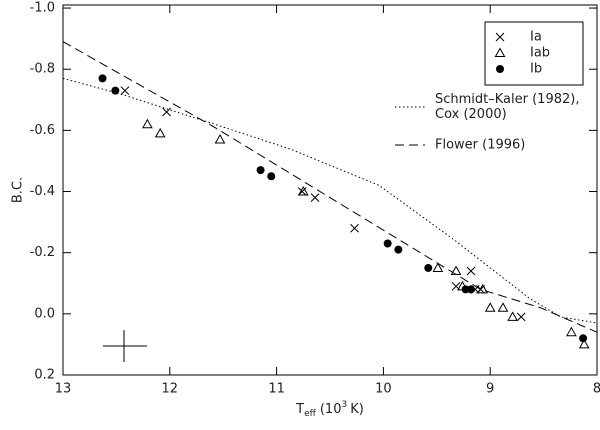  I want to click on x-tick-label: 13, so click(63, 389).